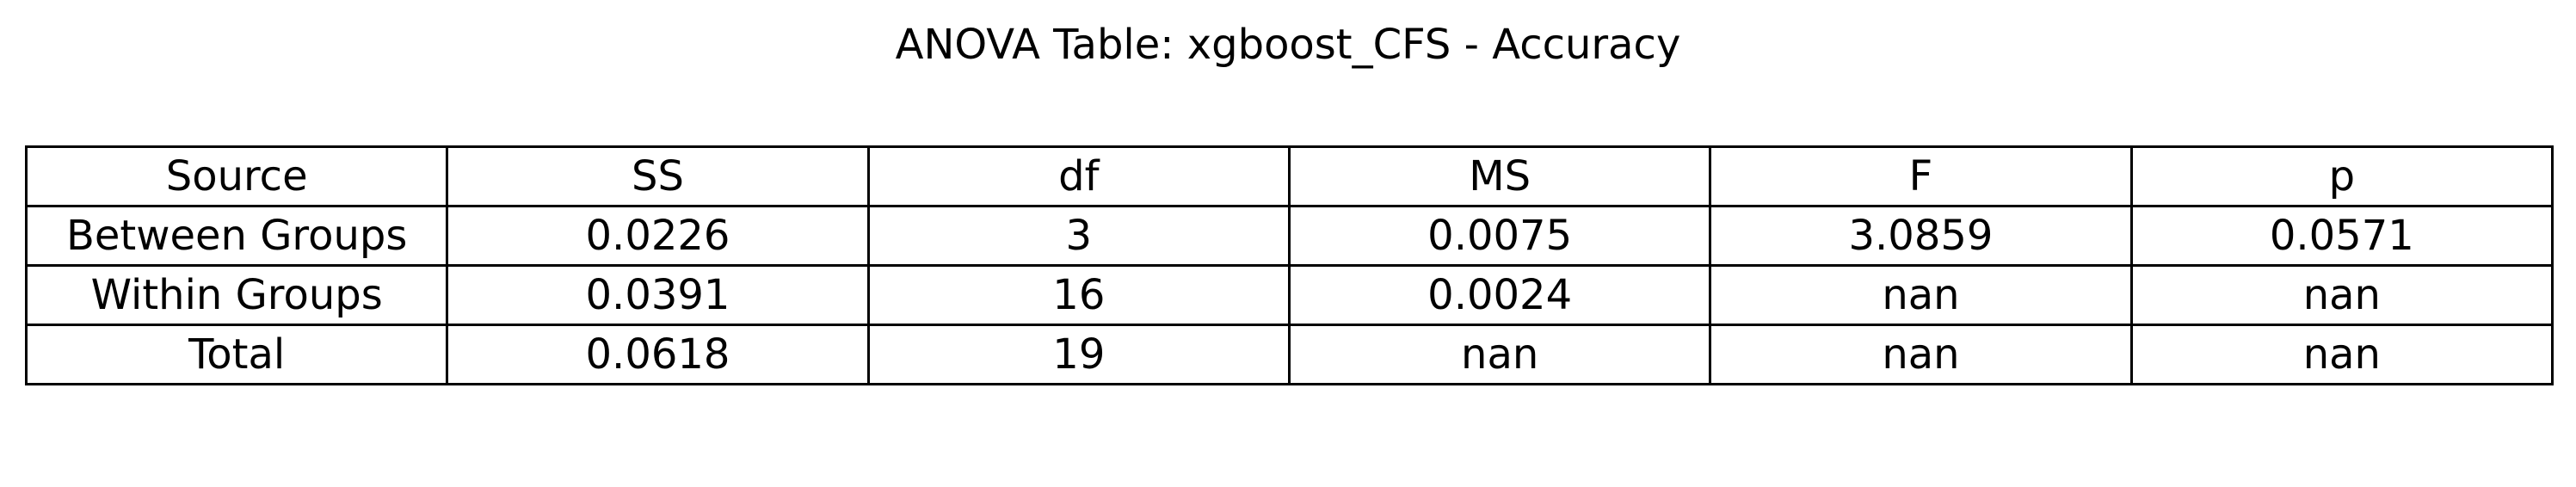  Describe the element at coordinates (1499, 295) in the screenshot. I see `table-cell: 0.0024` at that location.